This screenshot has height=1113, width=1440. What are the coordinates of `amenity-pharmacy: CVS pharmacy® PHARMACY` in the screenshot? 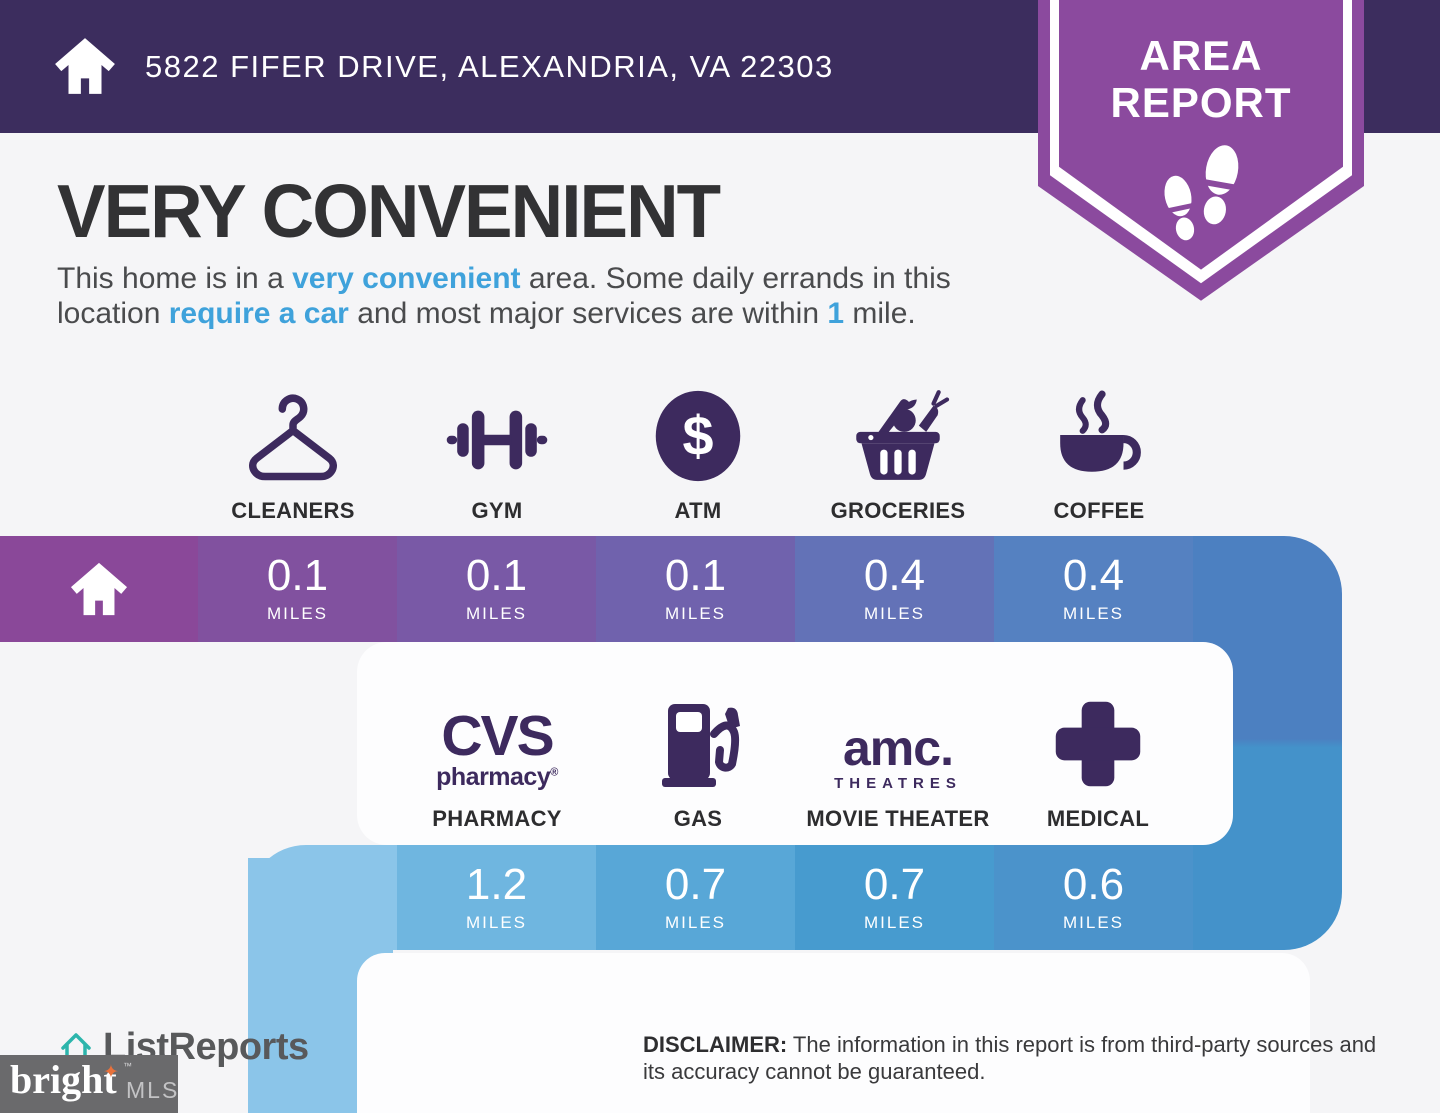 It's located at (497, 763).